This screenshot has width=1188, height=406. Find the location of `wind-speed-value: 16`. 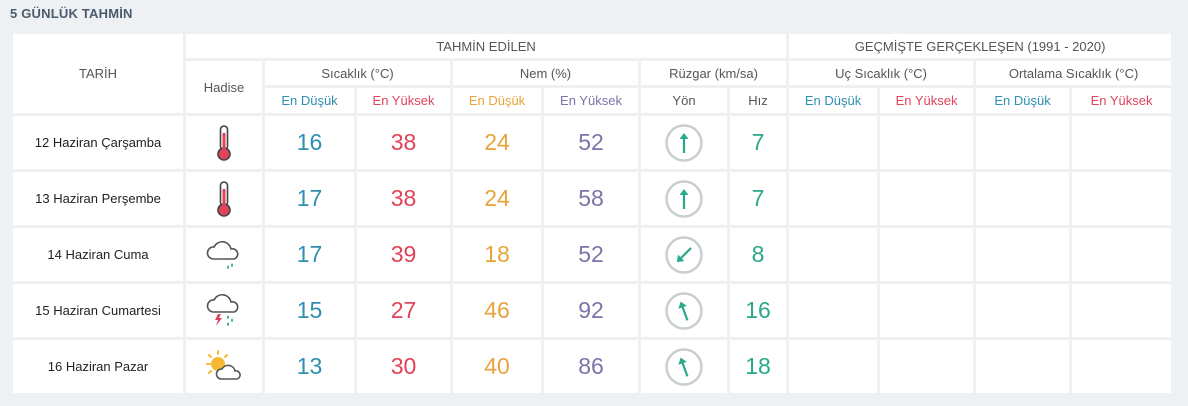

wind-speed-value: 16 is located at coordinates (758, 310).